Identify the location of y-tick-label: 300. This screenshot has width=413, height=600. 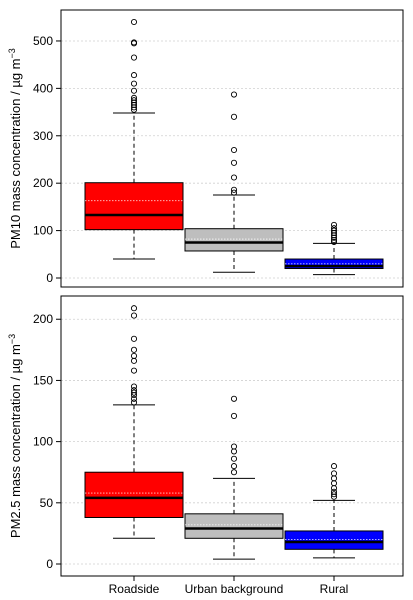
(43, 136).